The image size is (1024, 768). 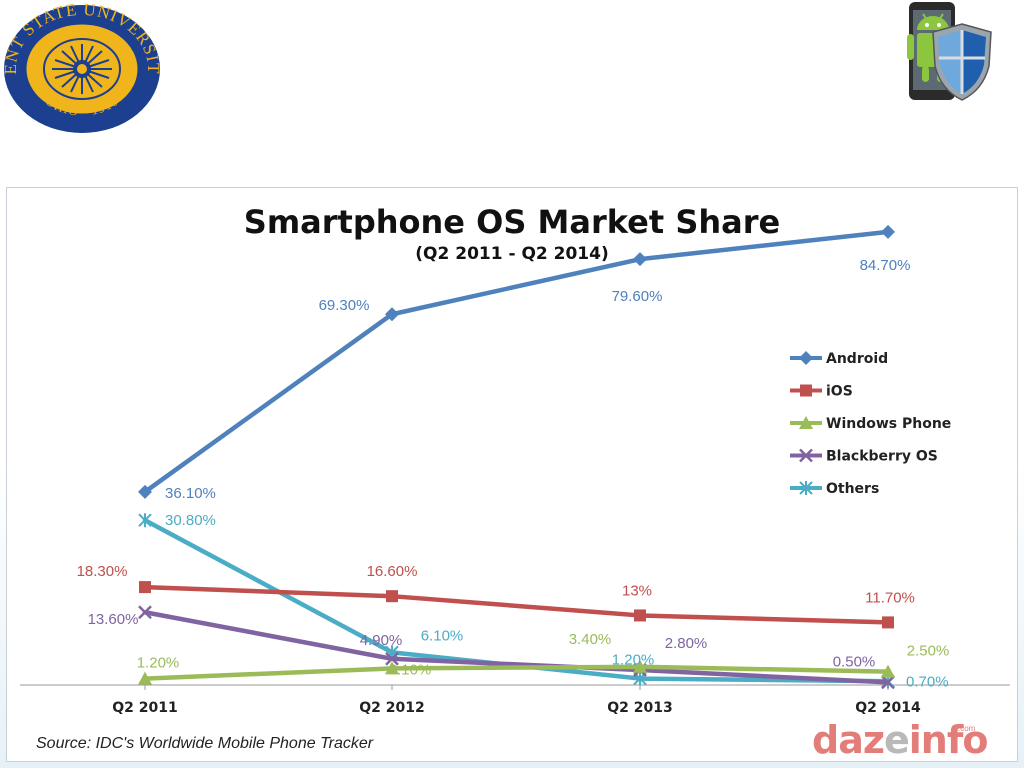 What do you see at coordinates (637, 590) in the screenshot?
I see `data-label-ios: 13%` at bounding box center [637, 590].